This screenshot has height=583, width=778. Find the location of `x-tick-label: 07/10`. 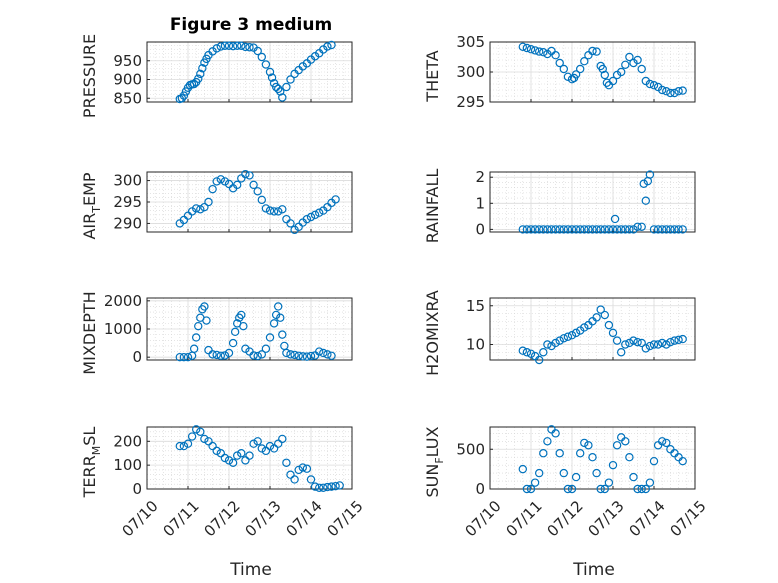

x-tick-label: 07/10 is located at coordinates (139, 518).